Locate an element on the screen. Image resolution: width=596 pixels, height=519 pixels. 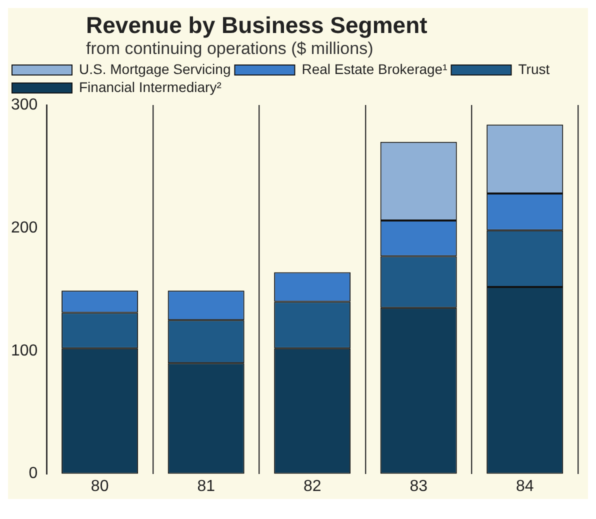
y-tick-label: 300 is located at coordinates (24, 105).